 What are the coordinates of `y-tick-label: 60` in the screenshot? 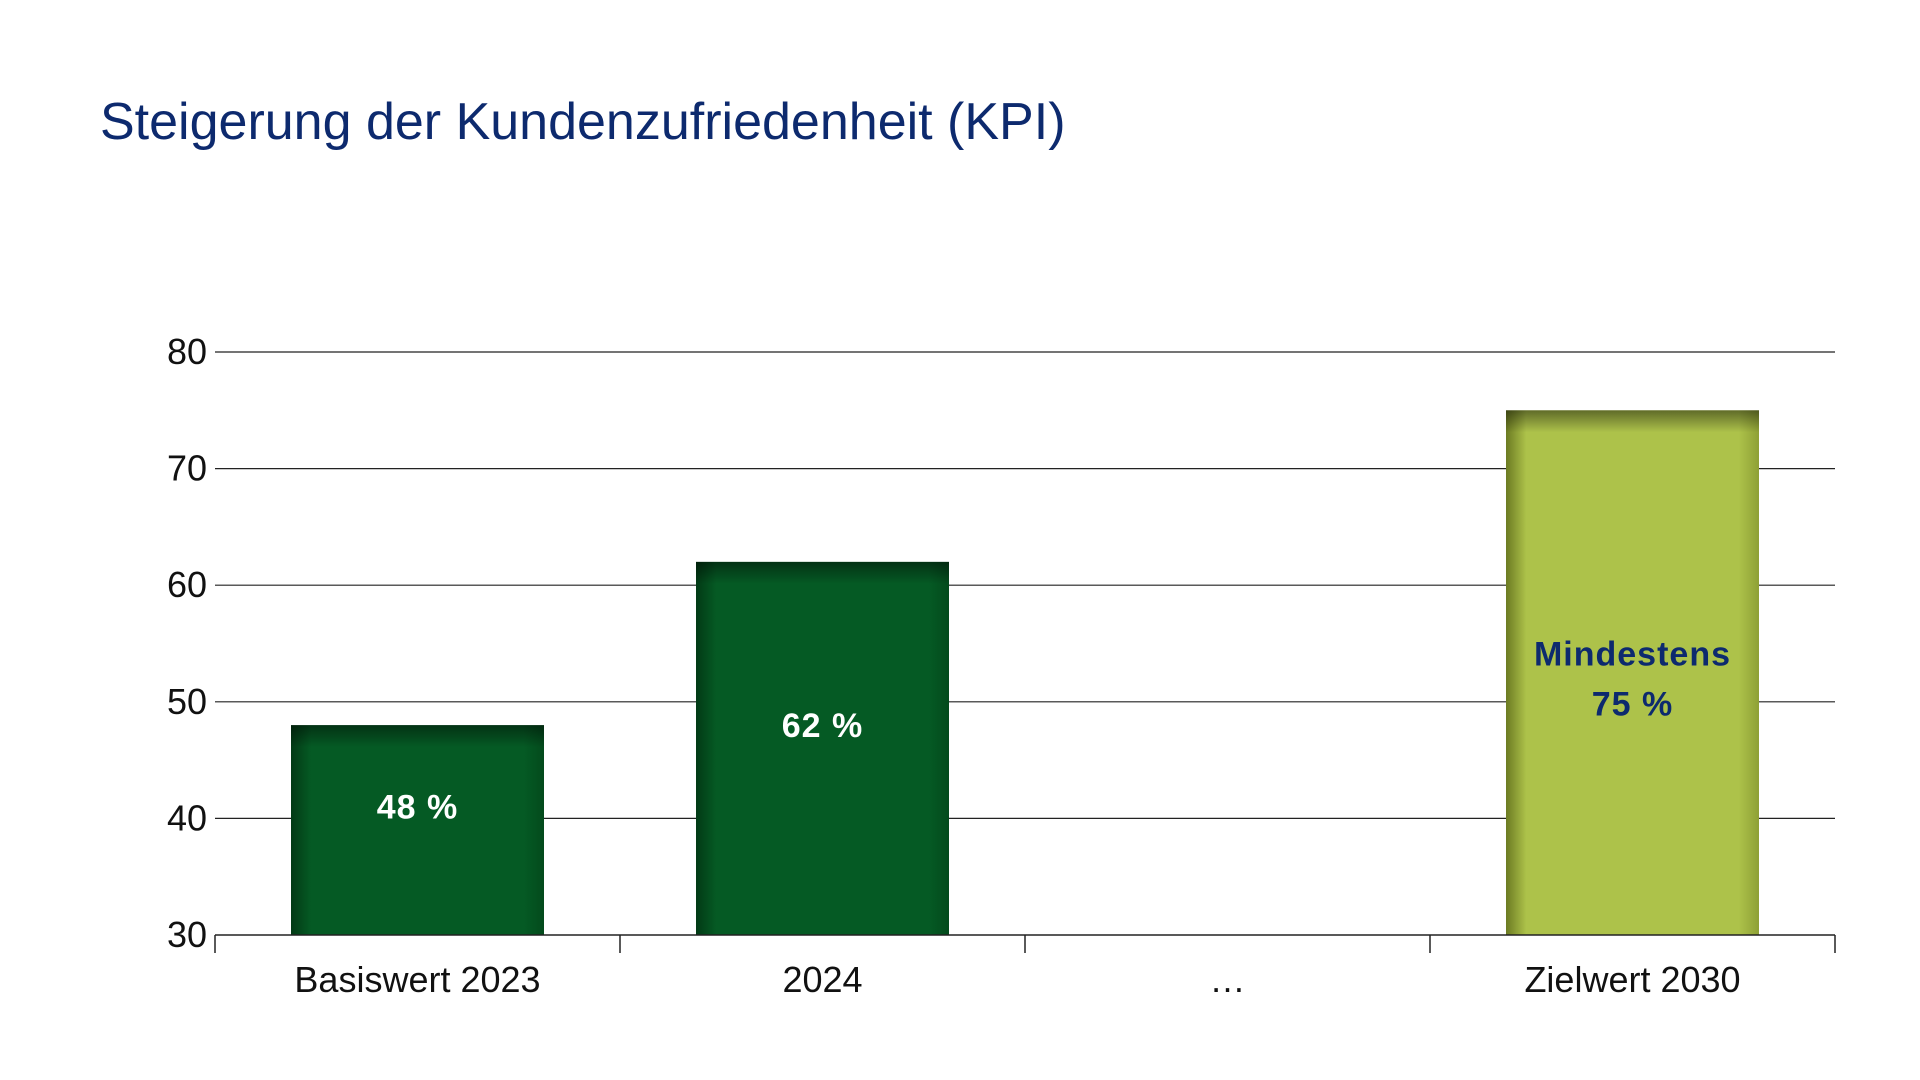 It's located at (187, 584).